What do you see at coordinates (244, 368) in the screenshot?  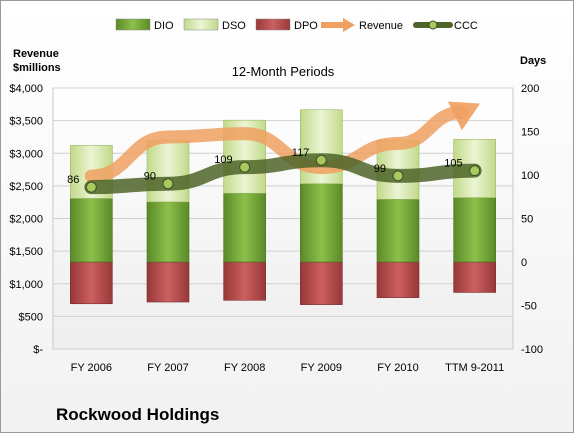 I see `x-tick-label: FY 2008` at bounding box center [244, 368].